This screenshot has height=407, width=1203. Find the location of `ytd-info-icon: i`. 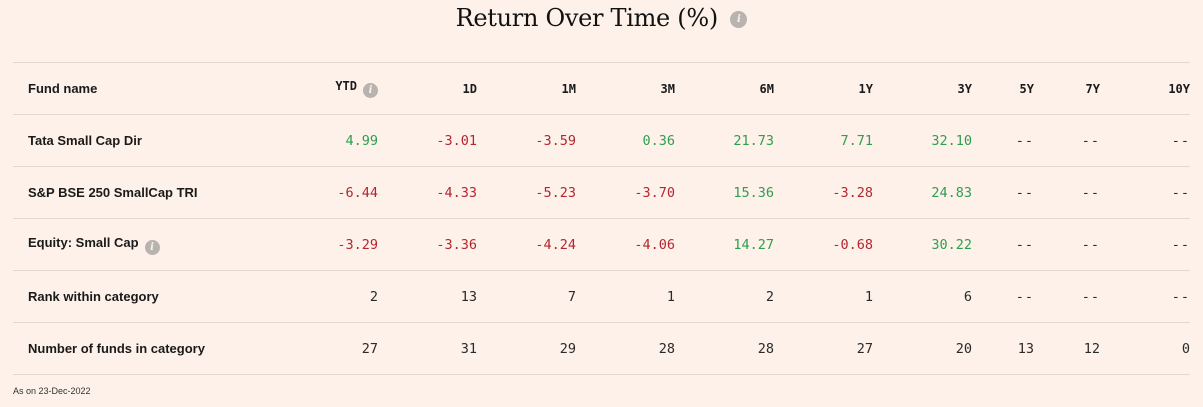

ytd-info-icon: i is located at coordinates (370, 90).